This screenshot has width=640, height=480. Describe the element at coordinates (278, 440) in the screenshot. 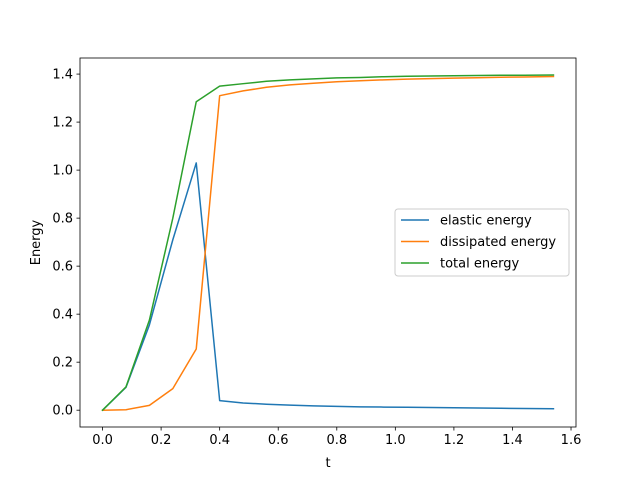

I see `x-tick-label: 0.6` at that location.